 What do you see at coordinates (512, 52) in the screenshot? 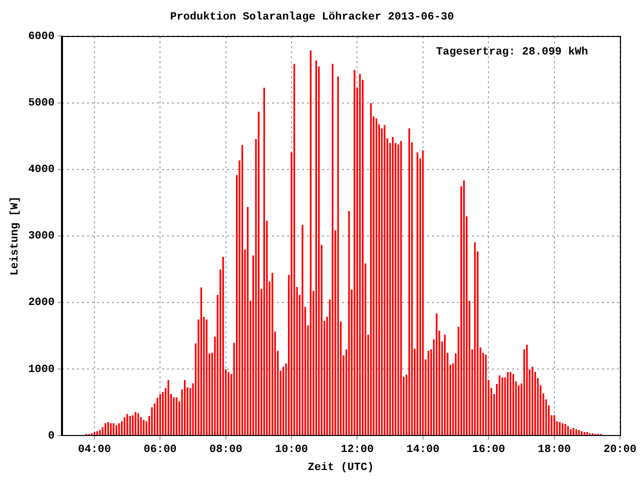
I see `annotation: Tagesertrag: 28.099 kWh` at bounding box center [512, 52].